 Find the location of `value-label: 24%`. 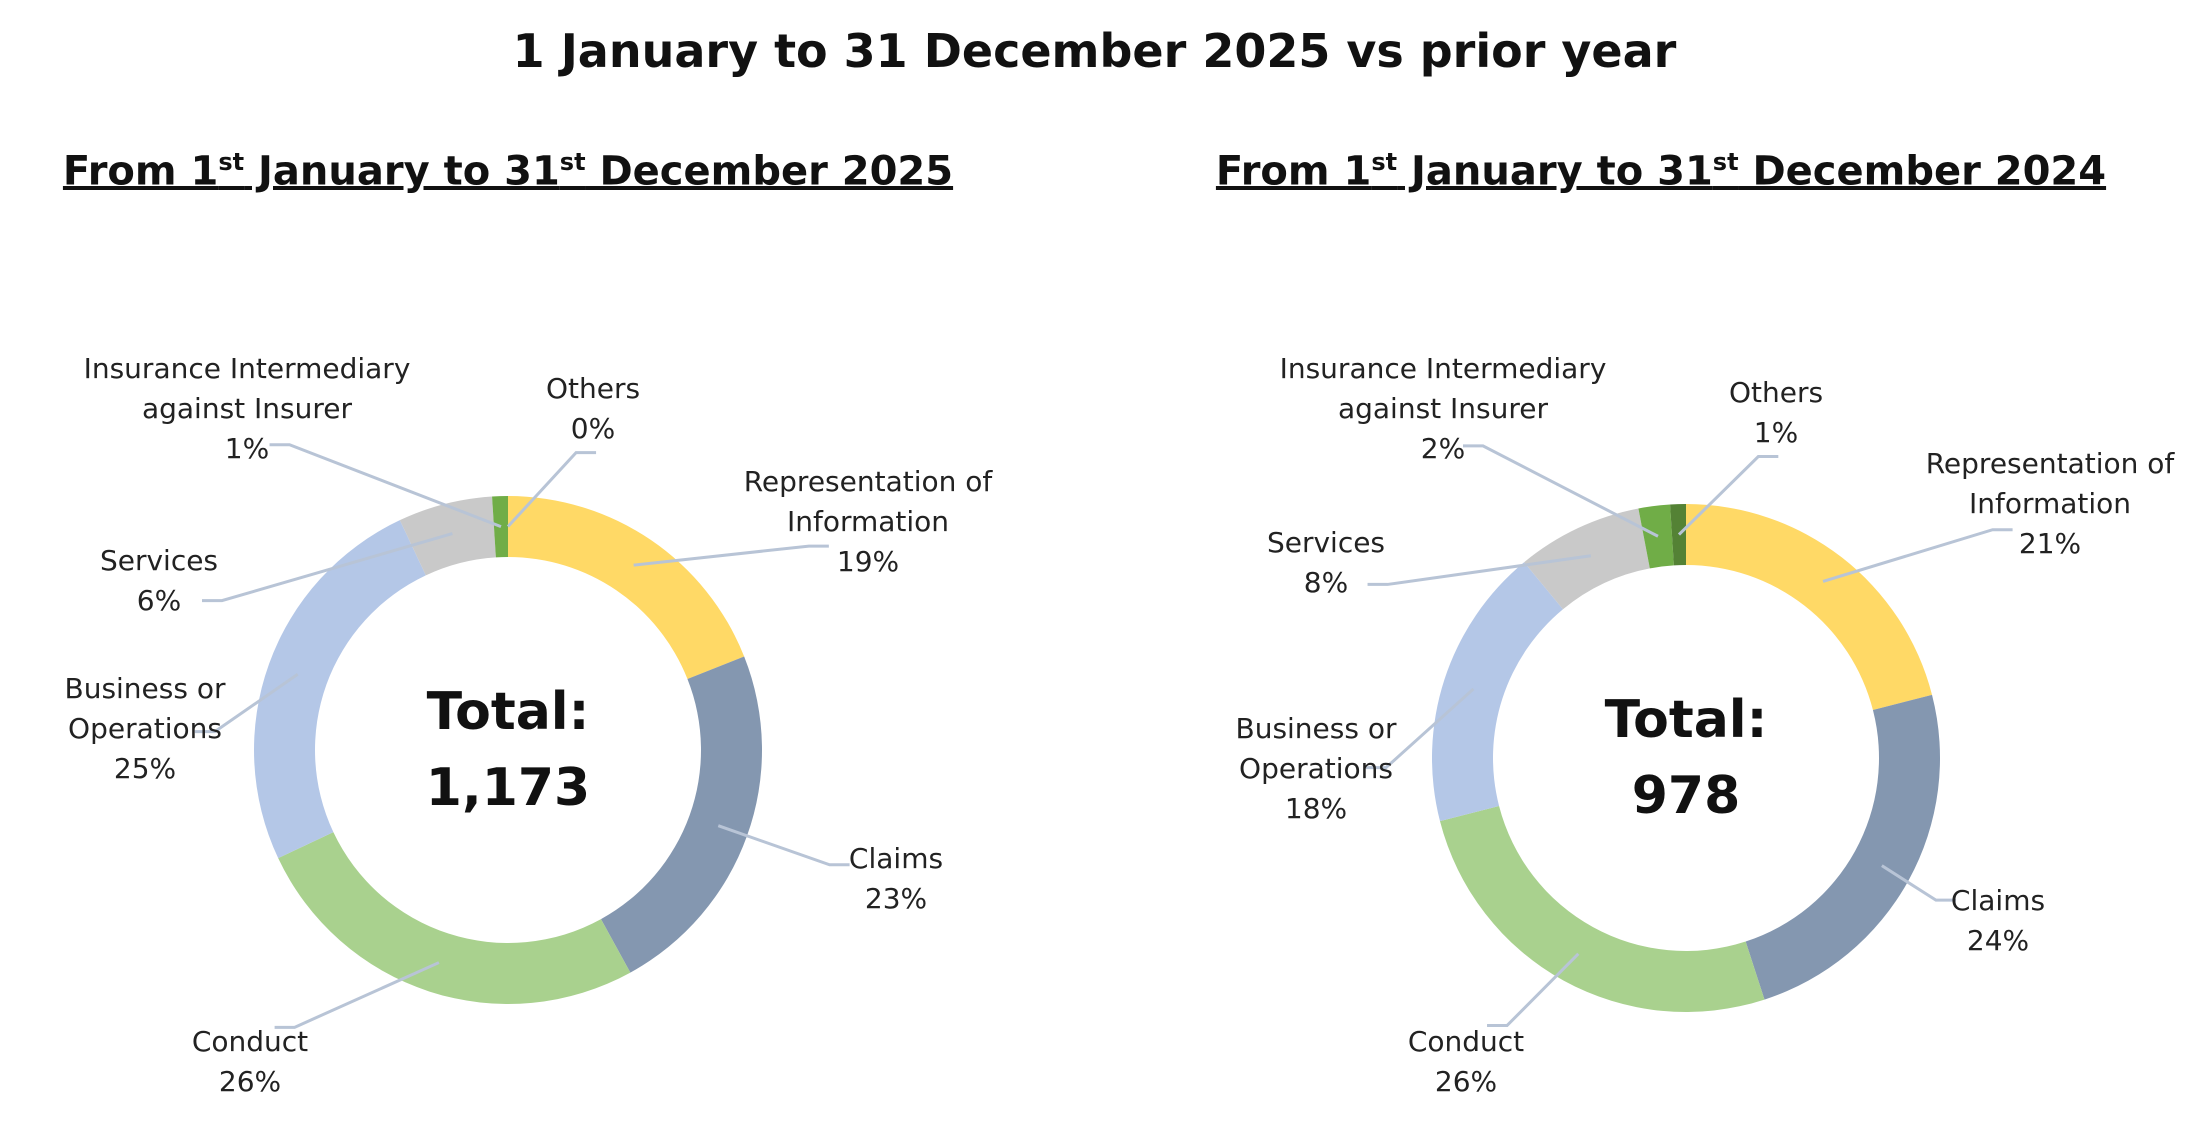

value-label: 24% is located at coordinates (1998, 940).